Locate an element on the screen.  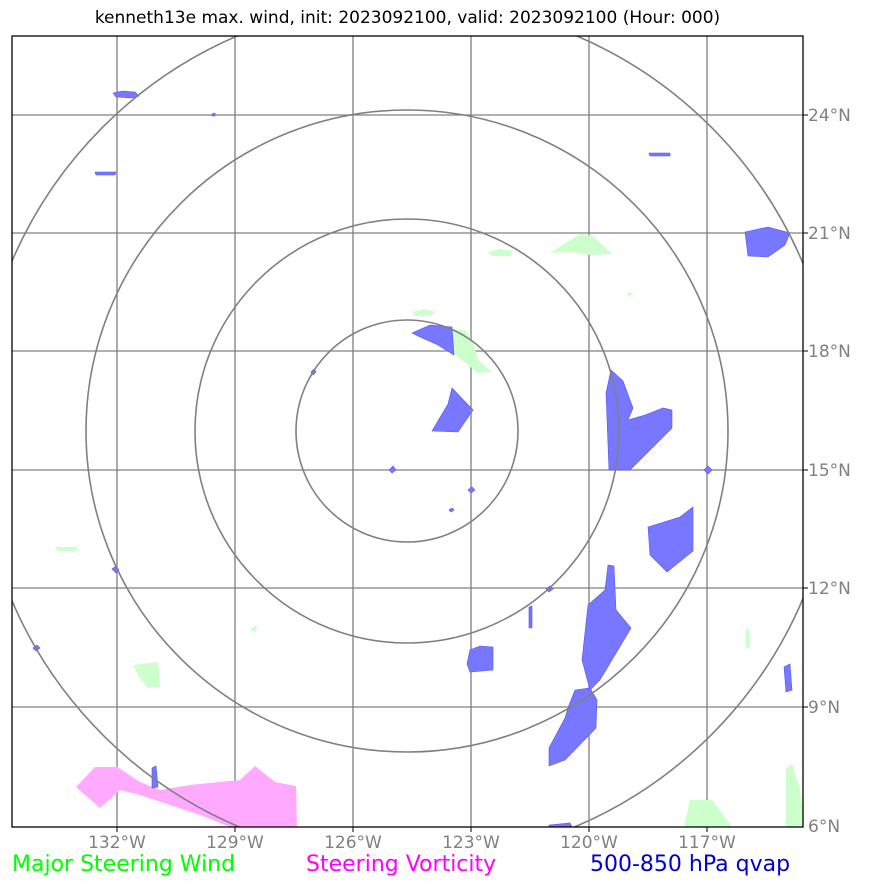
lat-label: 12°N is located at coordinates (829, 589).